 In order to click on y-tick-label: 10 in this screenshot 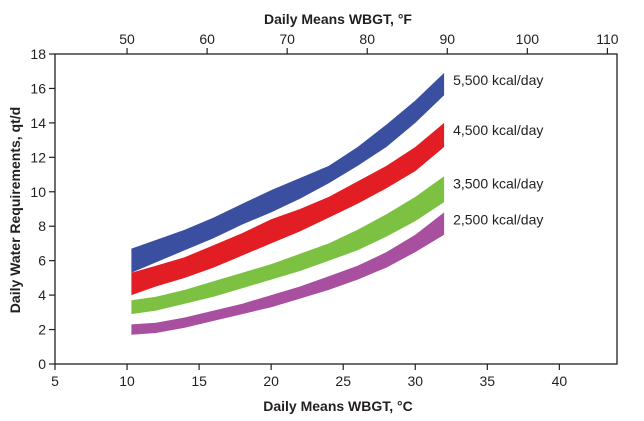, I will do `click(38, 192)`.